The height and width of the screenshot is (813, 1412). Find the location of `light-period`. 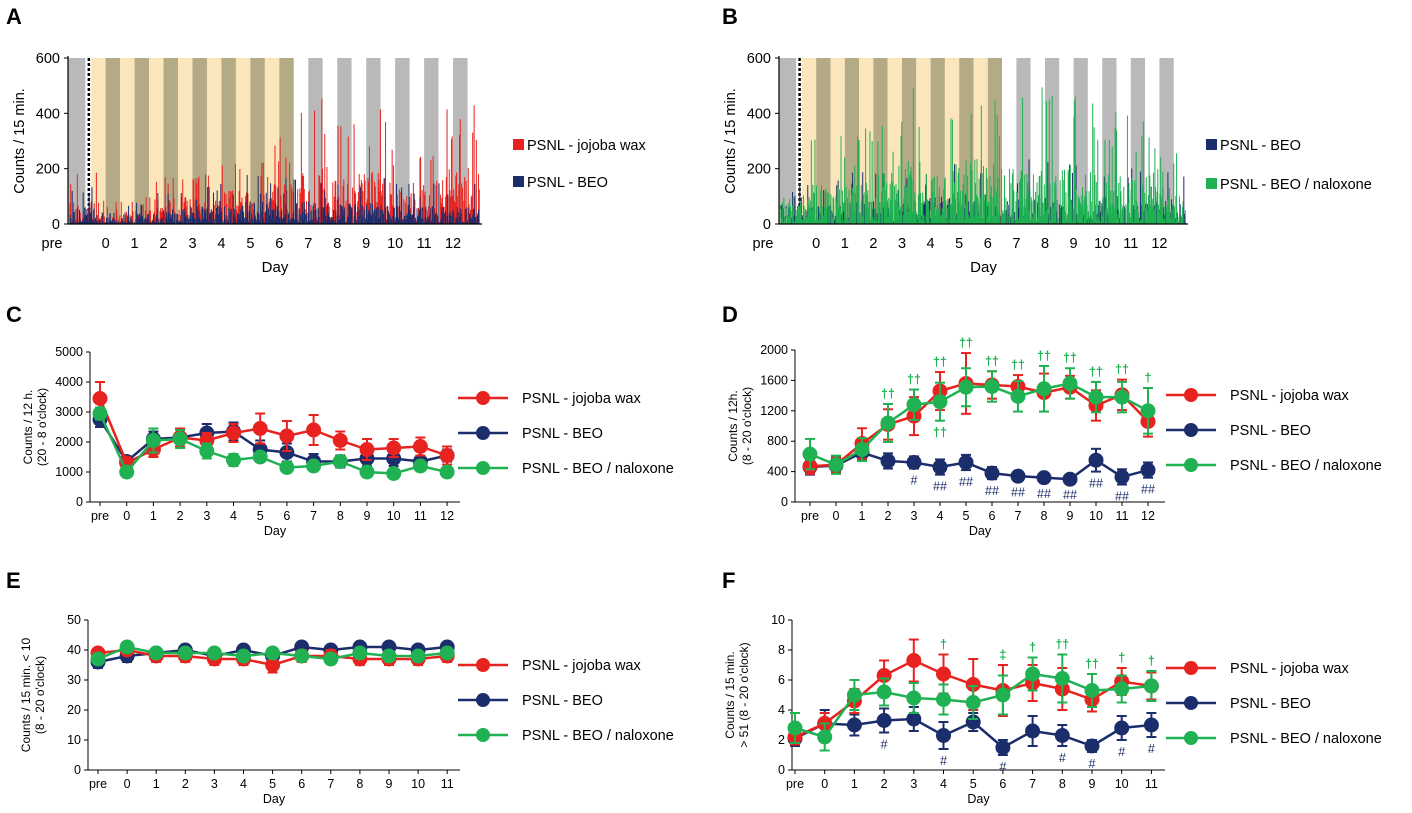

light-period is located at coordinates (330, 141).